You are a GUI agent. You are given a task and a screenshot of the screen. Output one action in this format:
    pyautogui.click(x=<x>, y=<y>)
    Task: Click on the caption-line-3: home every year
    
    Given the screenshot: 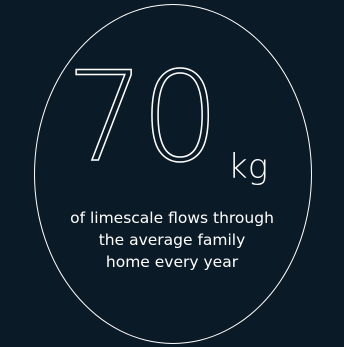 What is the action you would take?
    pyautogui.click(x=172, y=262)
    